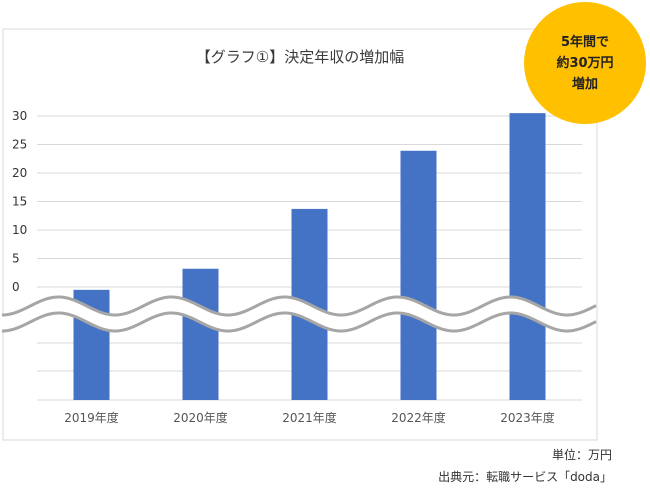 The height and width of the screenshot is (496, 650). I want to click on y-tick-label: 5, so click(16, 259).